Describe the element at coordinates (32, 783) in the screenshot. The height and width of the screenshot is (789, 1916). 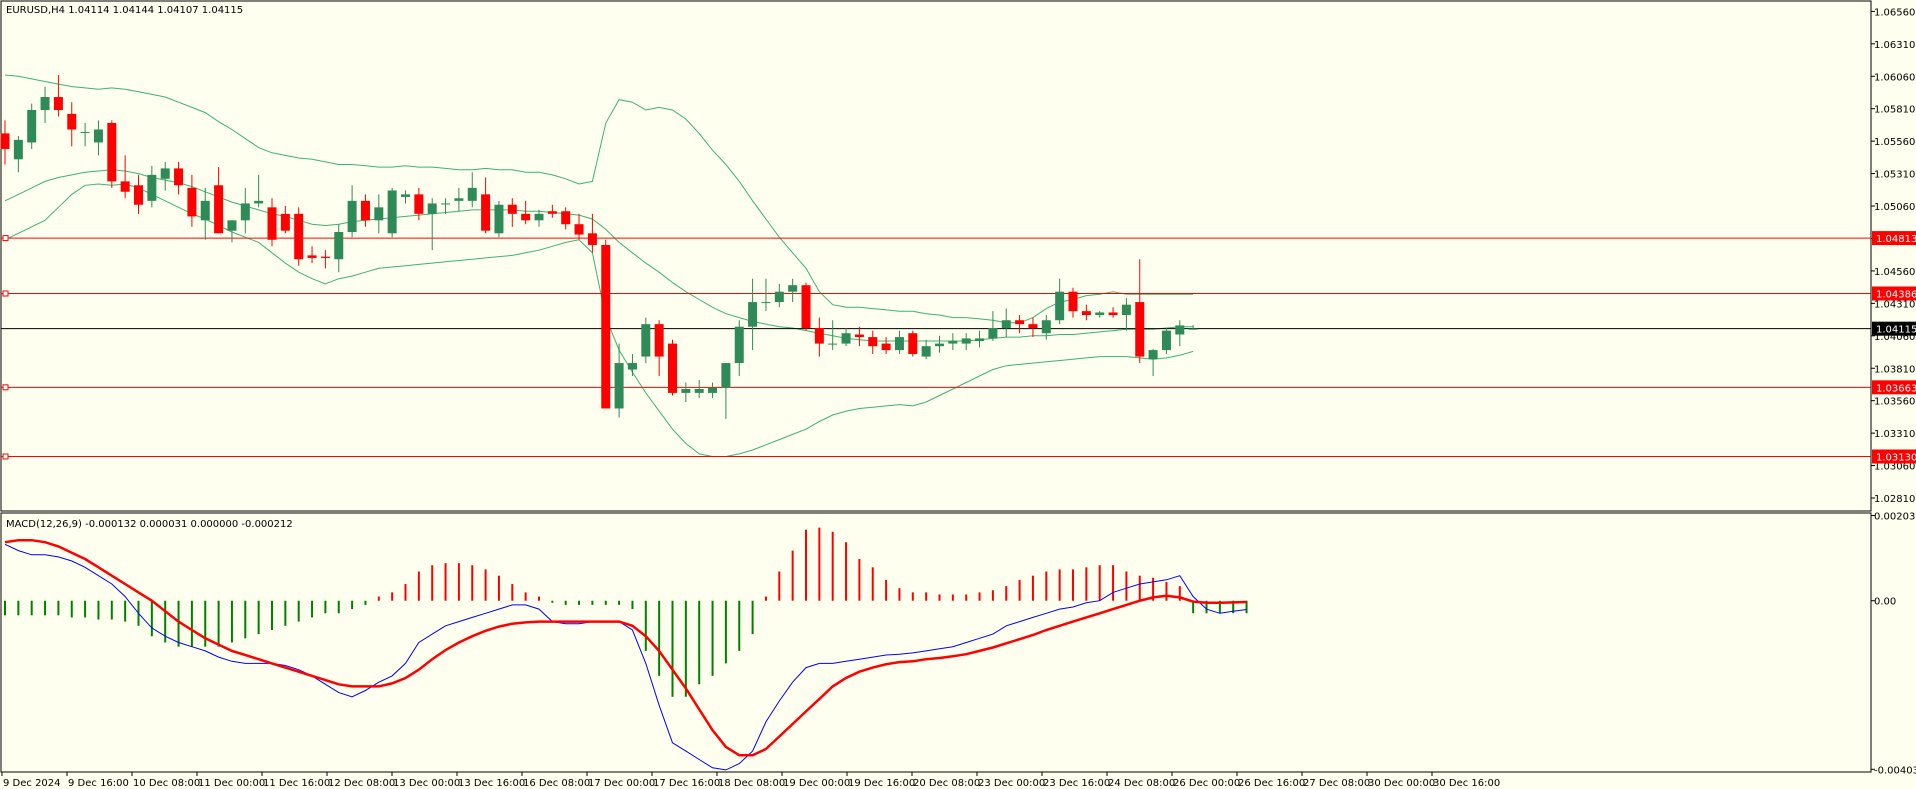
I see `time-tick-label: 9 Dec 2024` at that location.